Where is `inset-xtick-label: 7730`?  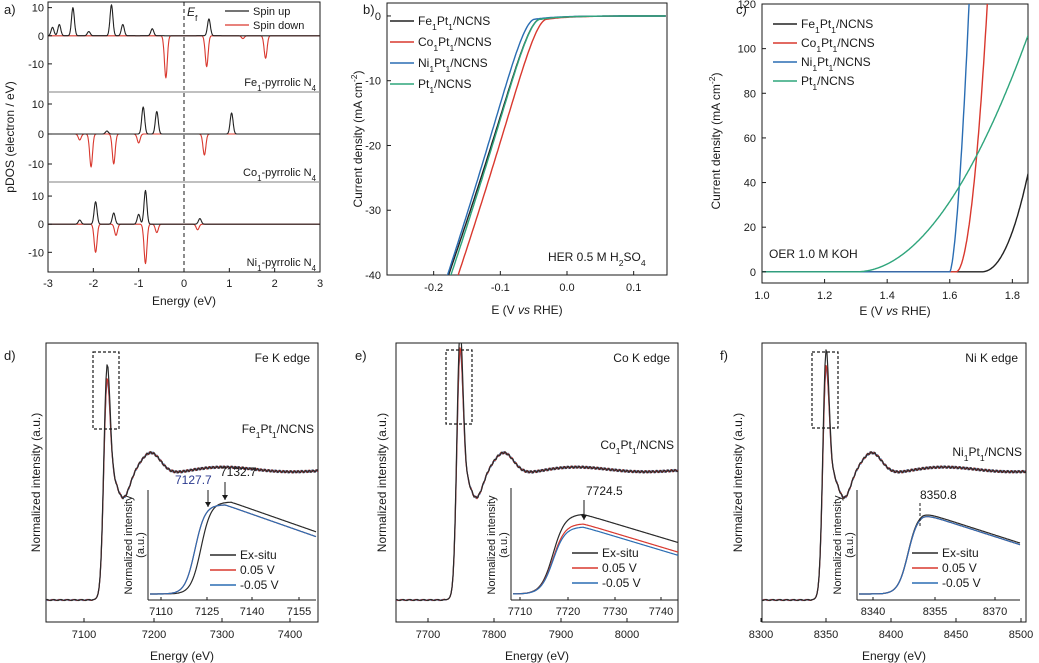
inset-xtick-label: 7730 is located at coordinates (615, 612).